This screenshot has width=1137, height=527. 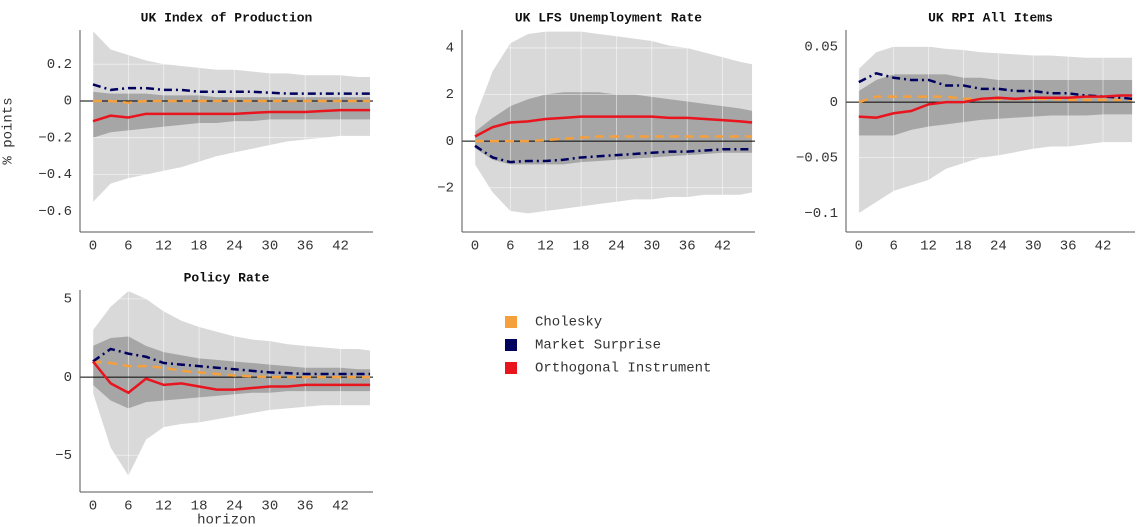 I want to click on y-tick-label: −0.6, so click(x=55, y=212).